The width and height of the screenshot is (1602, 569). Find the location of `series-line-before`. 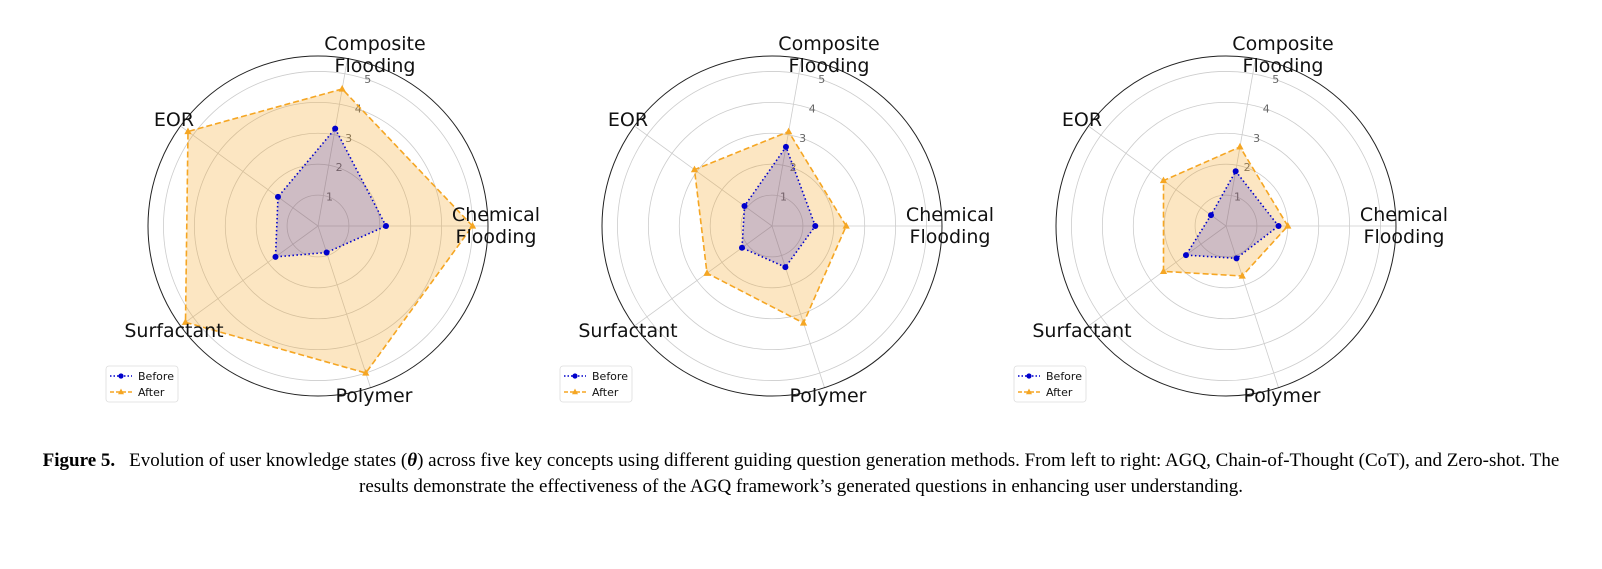

series-line-before is located at coordinates (331, 192).